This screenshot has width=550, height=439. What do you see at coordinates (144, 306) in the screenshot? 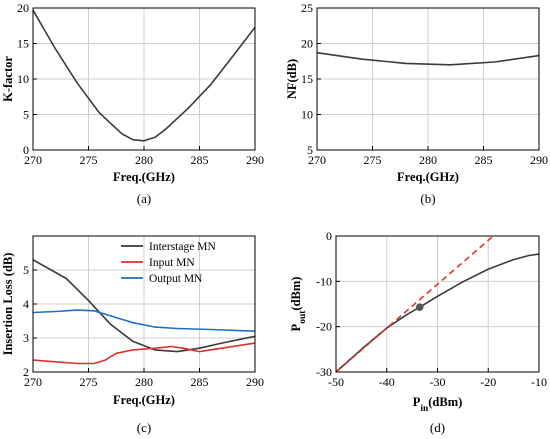
I see `series-line-interstage-mn` at bounding box center [144, 306].